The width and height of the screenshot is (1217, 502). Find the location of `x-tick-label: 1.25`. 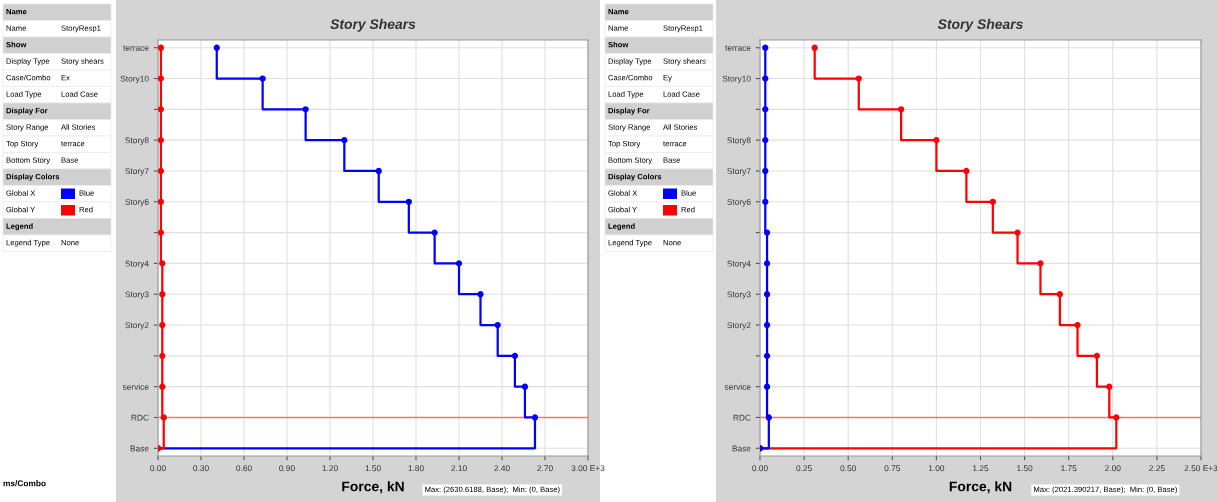

x-tick-label: 1.25 is located at coordinates (981, 468).